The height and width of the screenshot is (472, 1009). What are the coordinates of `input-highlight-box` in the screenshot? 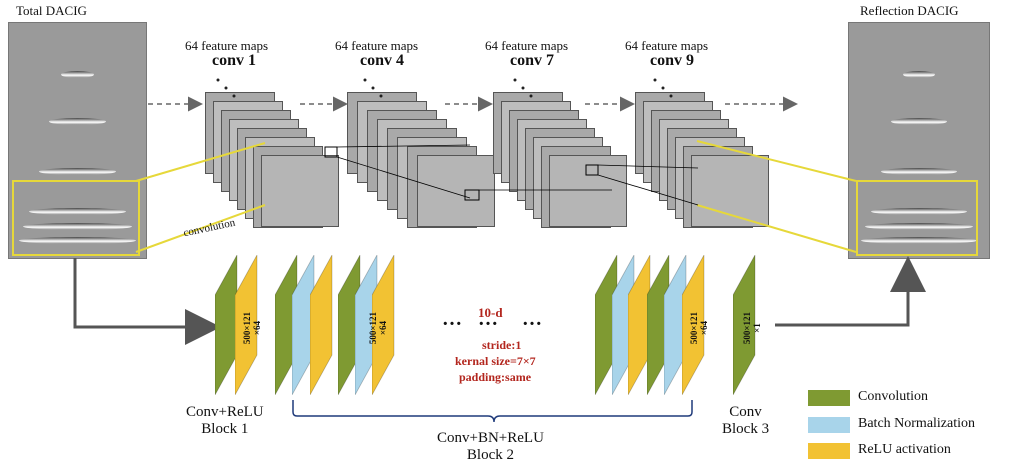 It's located at (76, 218).